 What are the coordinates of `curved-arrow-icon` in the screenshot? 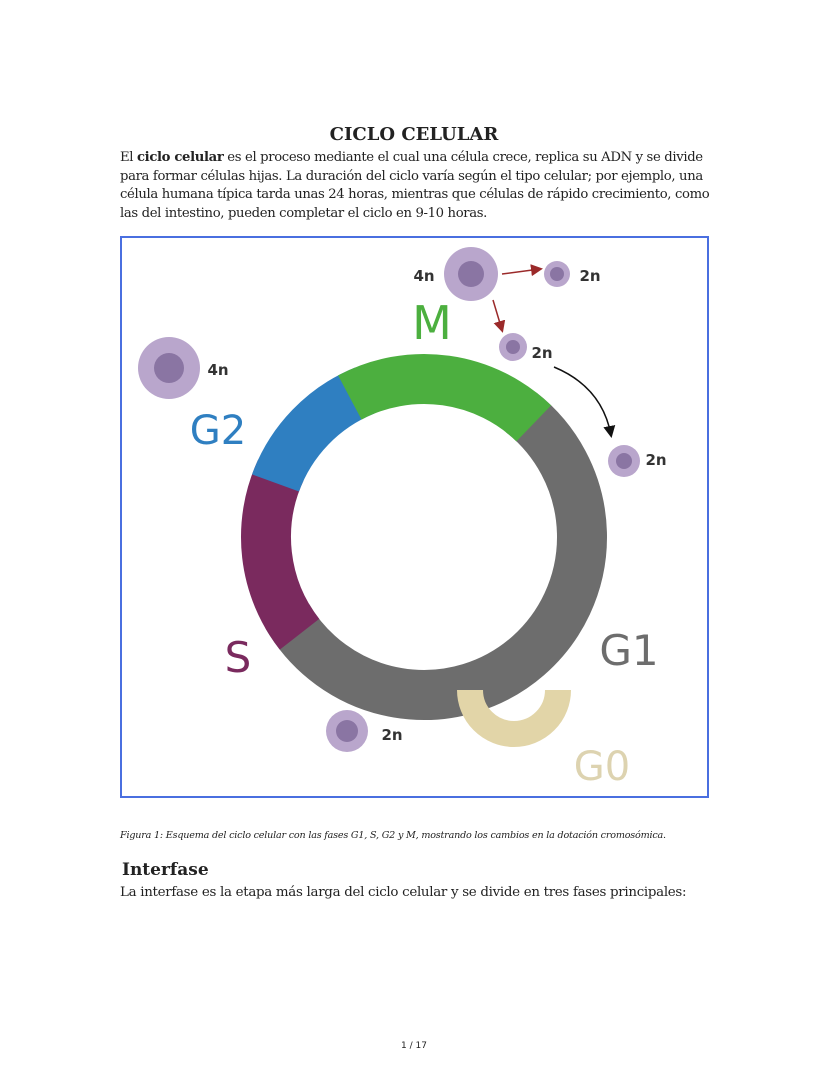 It's located at (584, 402).